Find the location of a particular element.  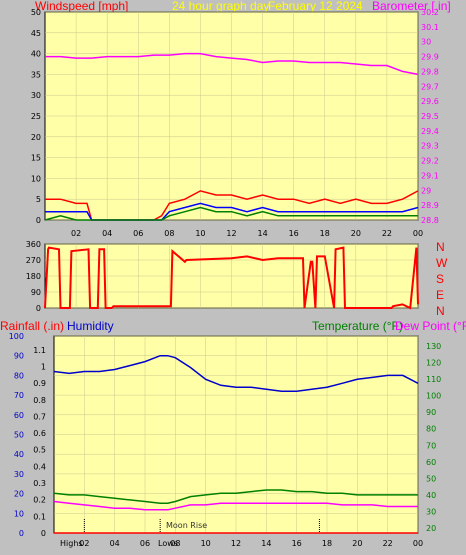

barometer-tick: 30.1 is located at coordinates (430, 27).